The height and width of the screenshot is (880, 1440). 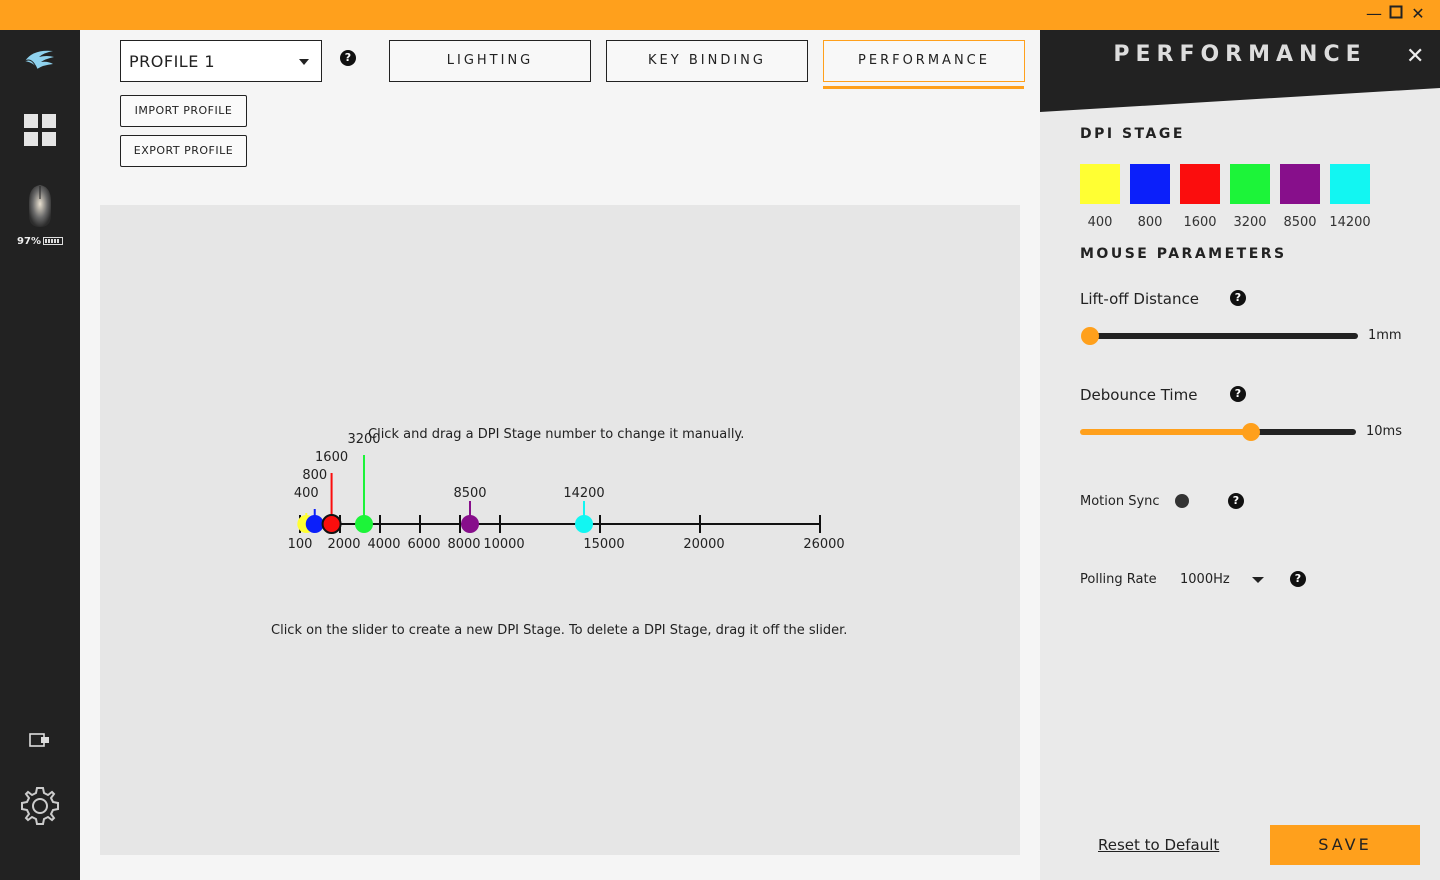 I want to click on profile-help-icon: ?, so click(x=348, y=58).